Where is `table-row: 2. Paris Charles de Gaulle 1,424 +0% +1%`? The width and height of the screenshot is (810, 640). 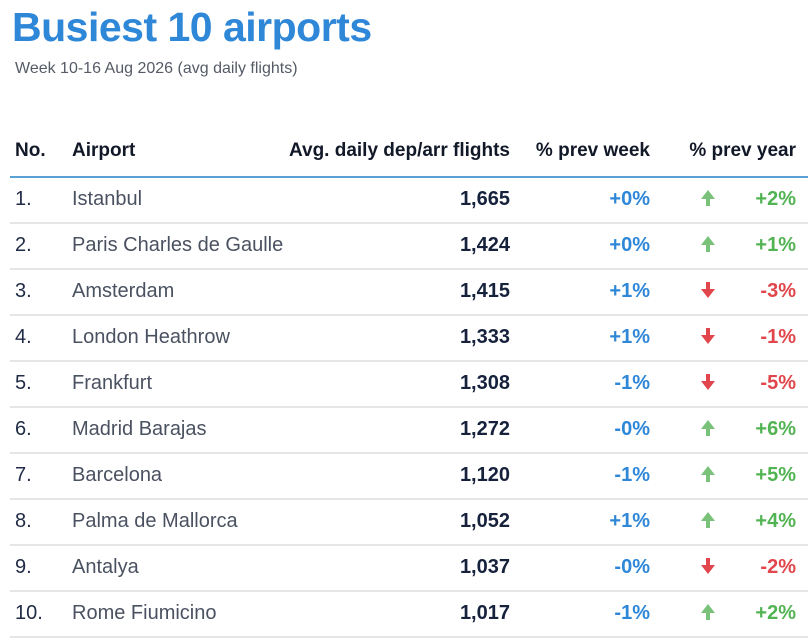
table-row: 2. Paris Charles de Gaulle 1,424 +0% +1% is located at coordinates (409, 247).